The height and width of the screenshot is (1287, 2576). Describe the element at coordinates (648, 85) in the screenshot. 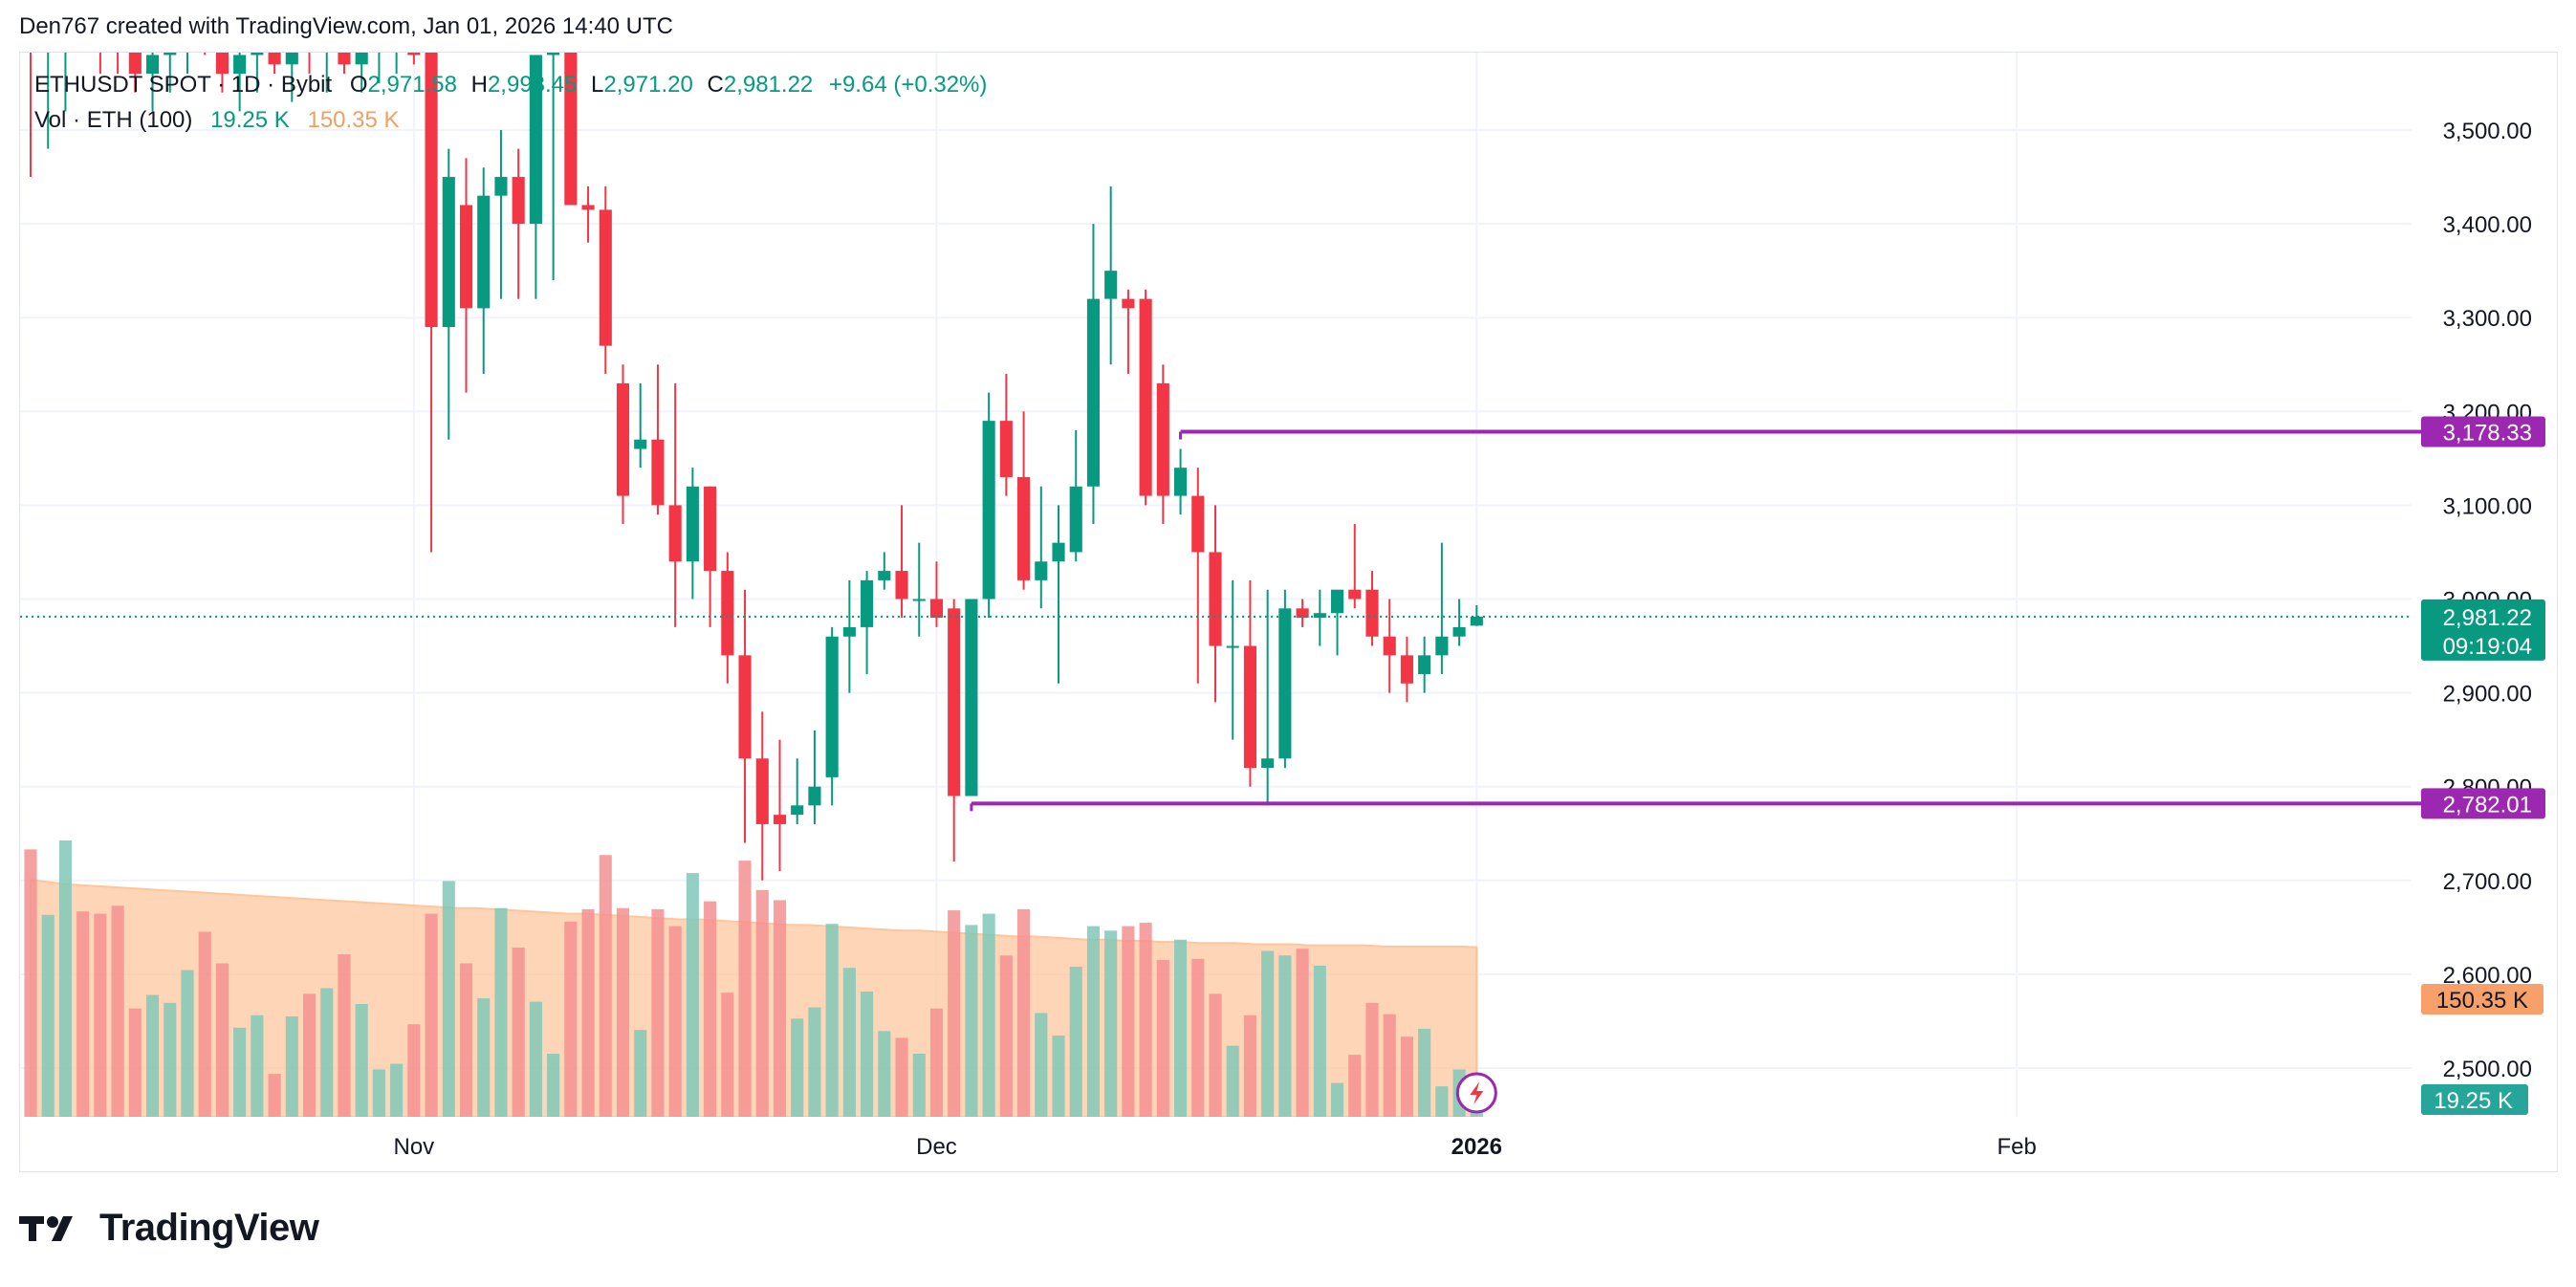

I see `legend-low-value: 2,971.20` at that location.